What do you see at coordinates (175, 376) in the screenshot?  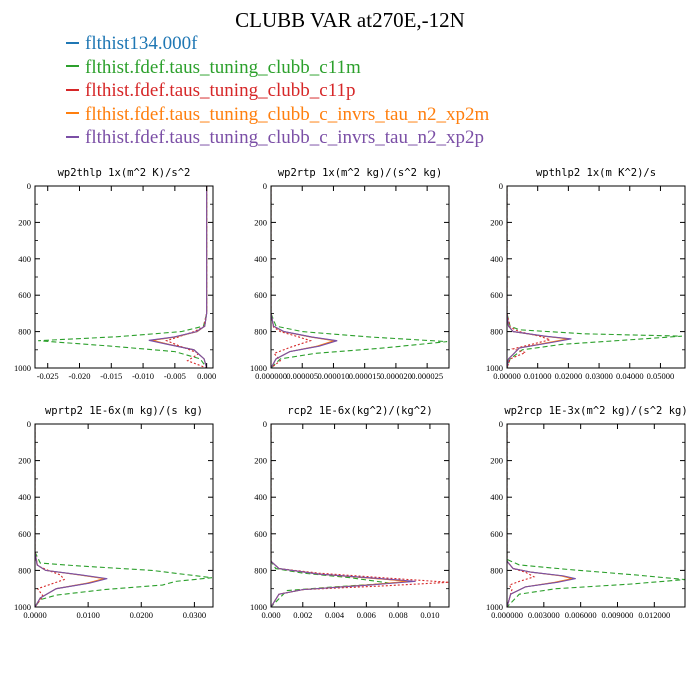 I see `x-tick-label: -0.005` at bounding box center [175, 376].